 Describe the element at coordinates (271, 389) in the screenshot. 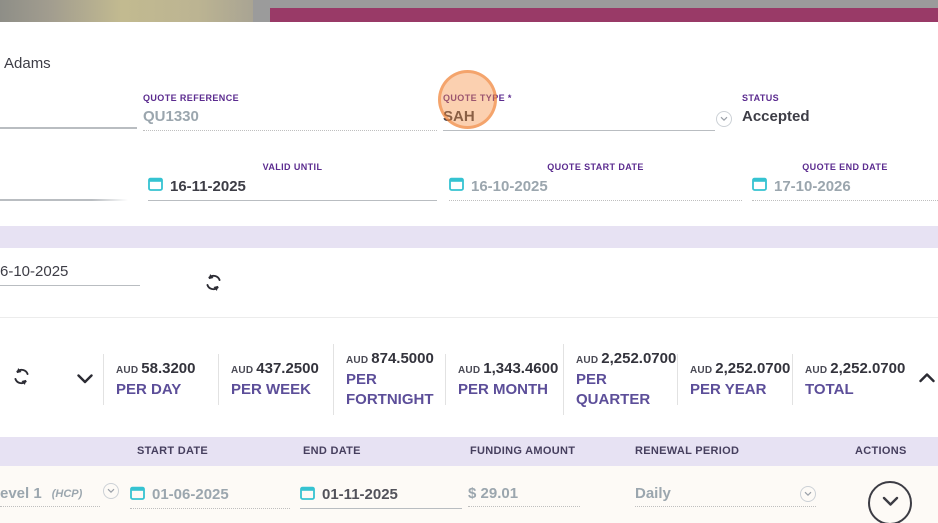

I see `rate-period: PER WEEK` at that location.